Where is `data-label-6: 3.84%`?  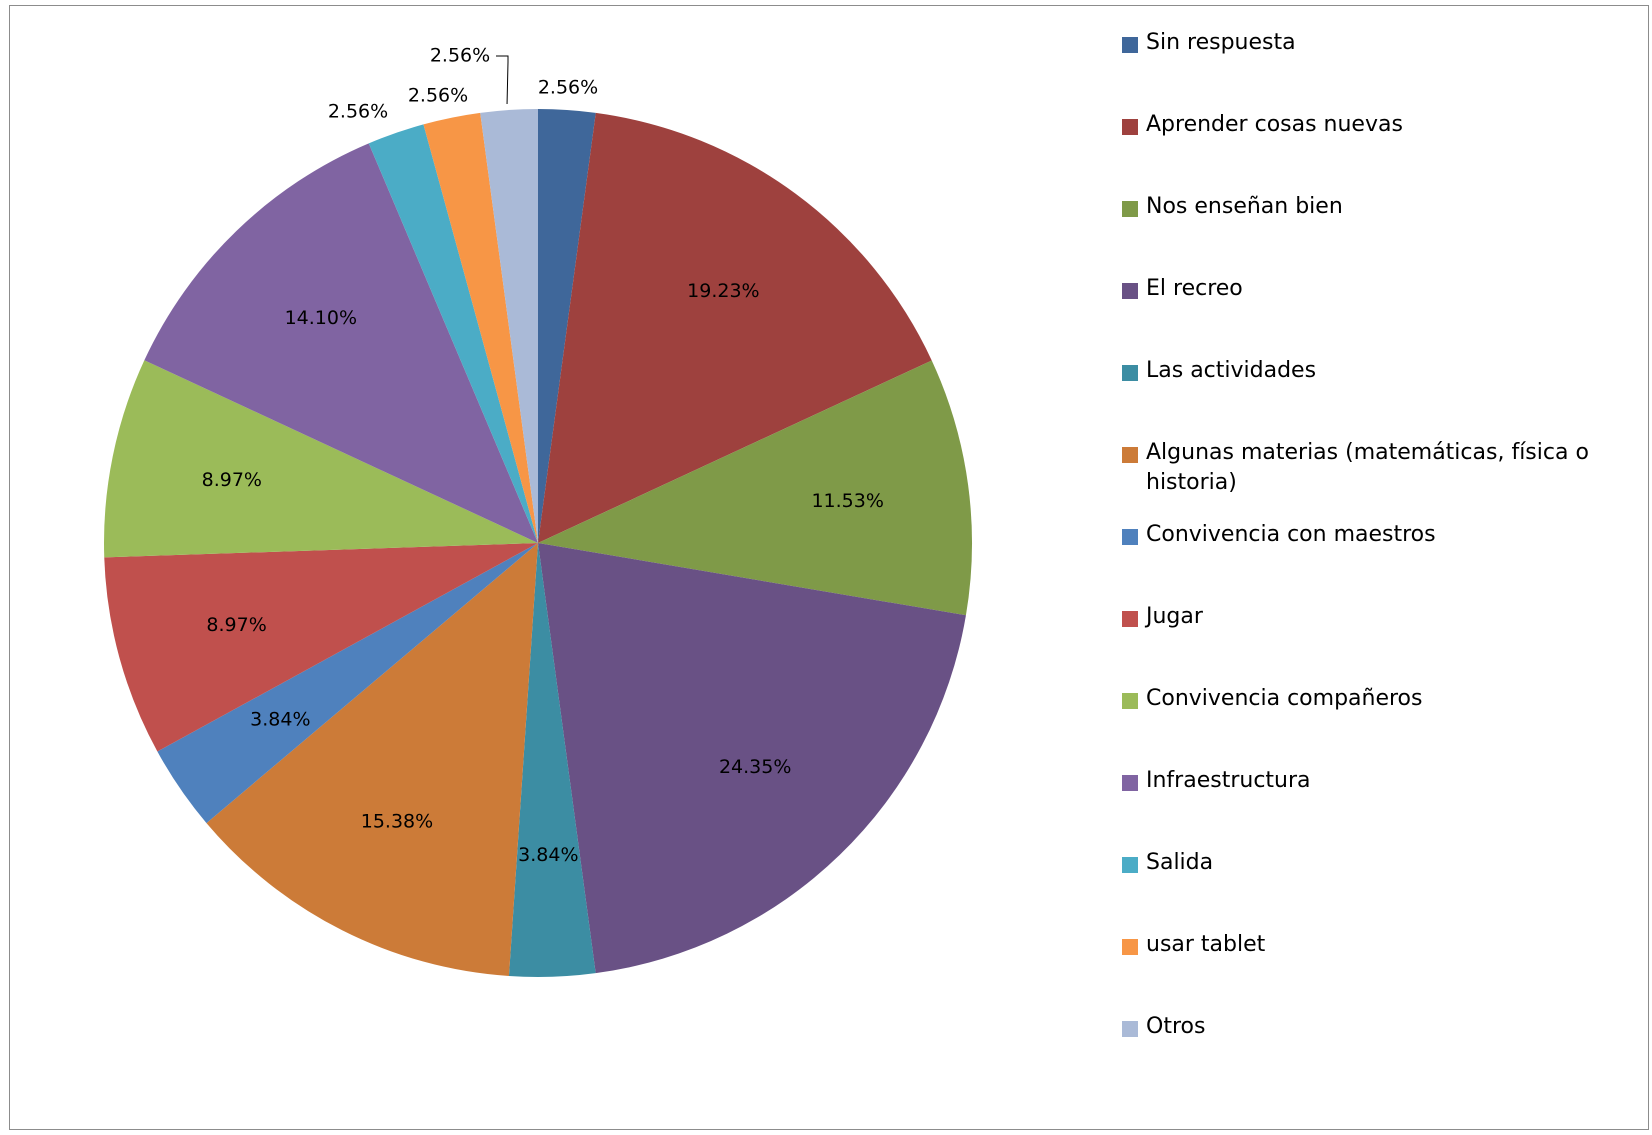 data-label-6: 3.84% is located at coordinates (280, 719).